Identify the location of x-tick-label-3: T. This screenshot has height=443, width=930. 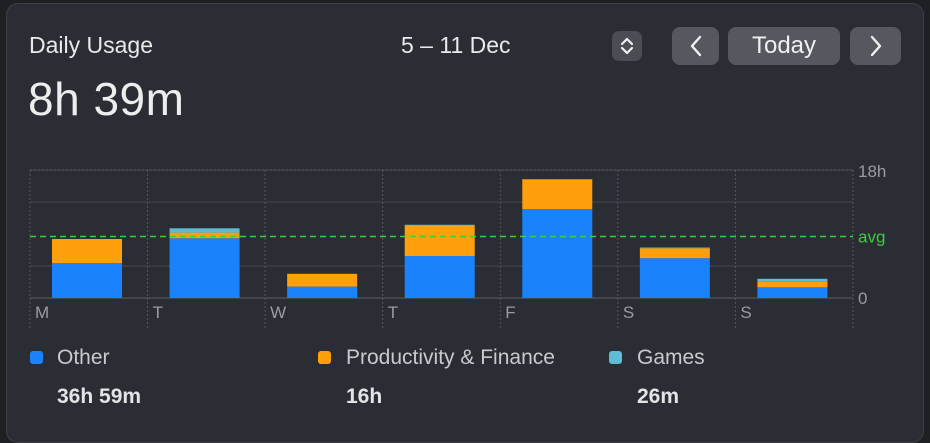
(393, 312).